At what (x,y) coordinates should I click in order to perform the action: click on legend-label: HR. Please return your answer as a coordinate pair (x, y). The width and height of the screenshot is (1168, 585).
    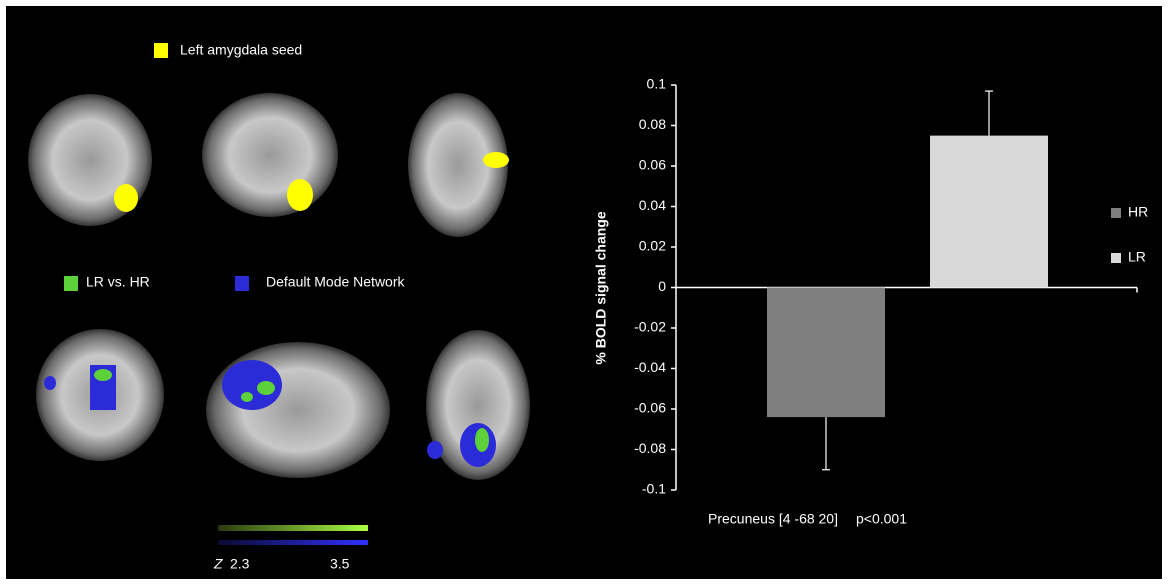
    Looking at the image, I should click on (1138, 212).